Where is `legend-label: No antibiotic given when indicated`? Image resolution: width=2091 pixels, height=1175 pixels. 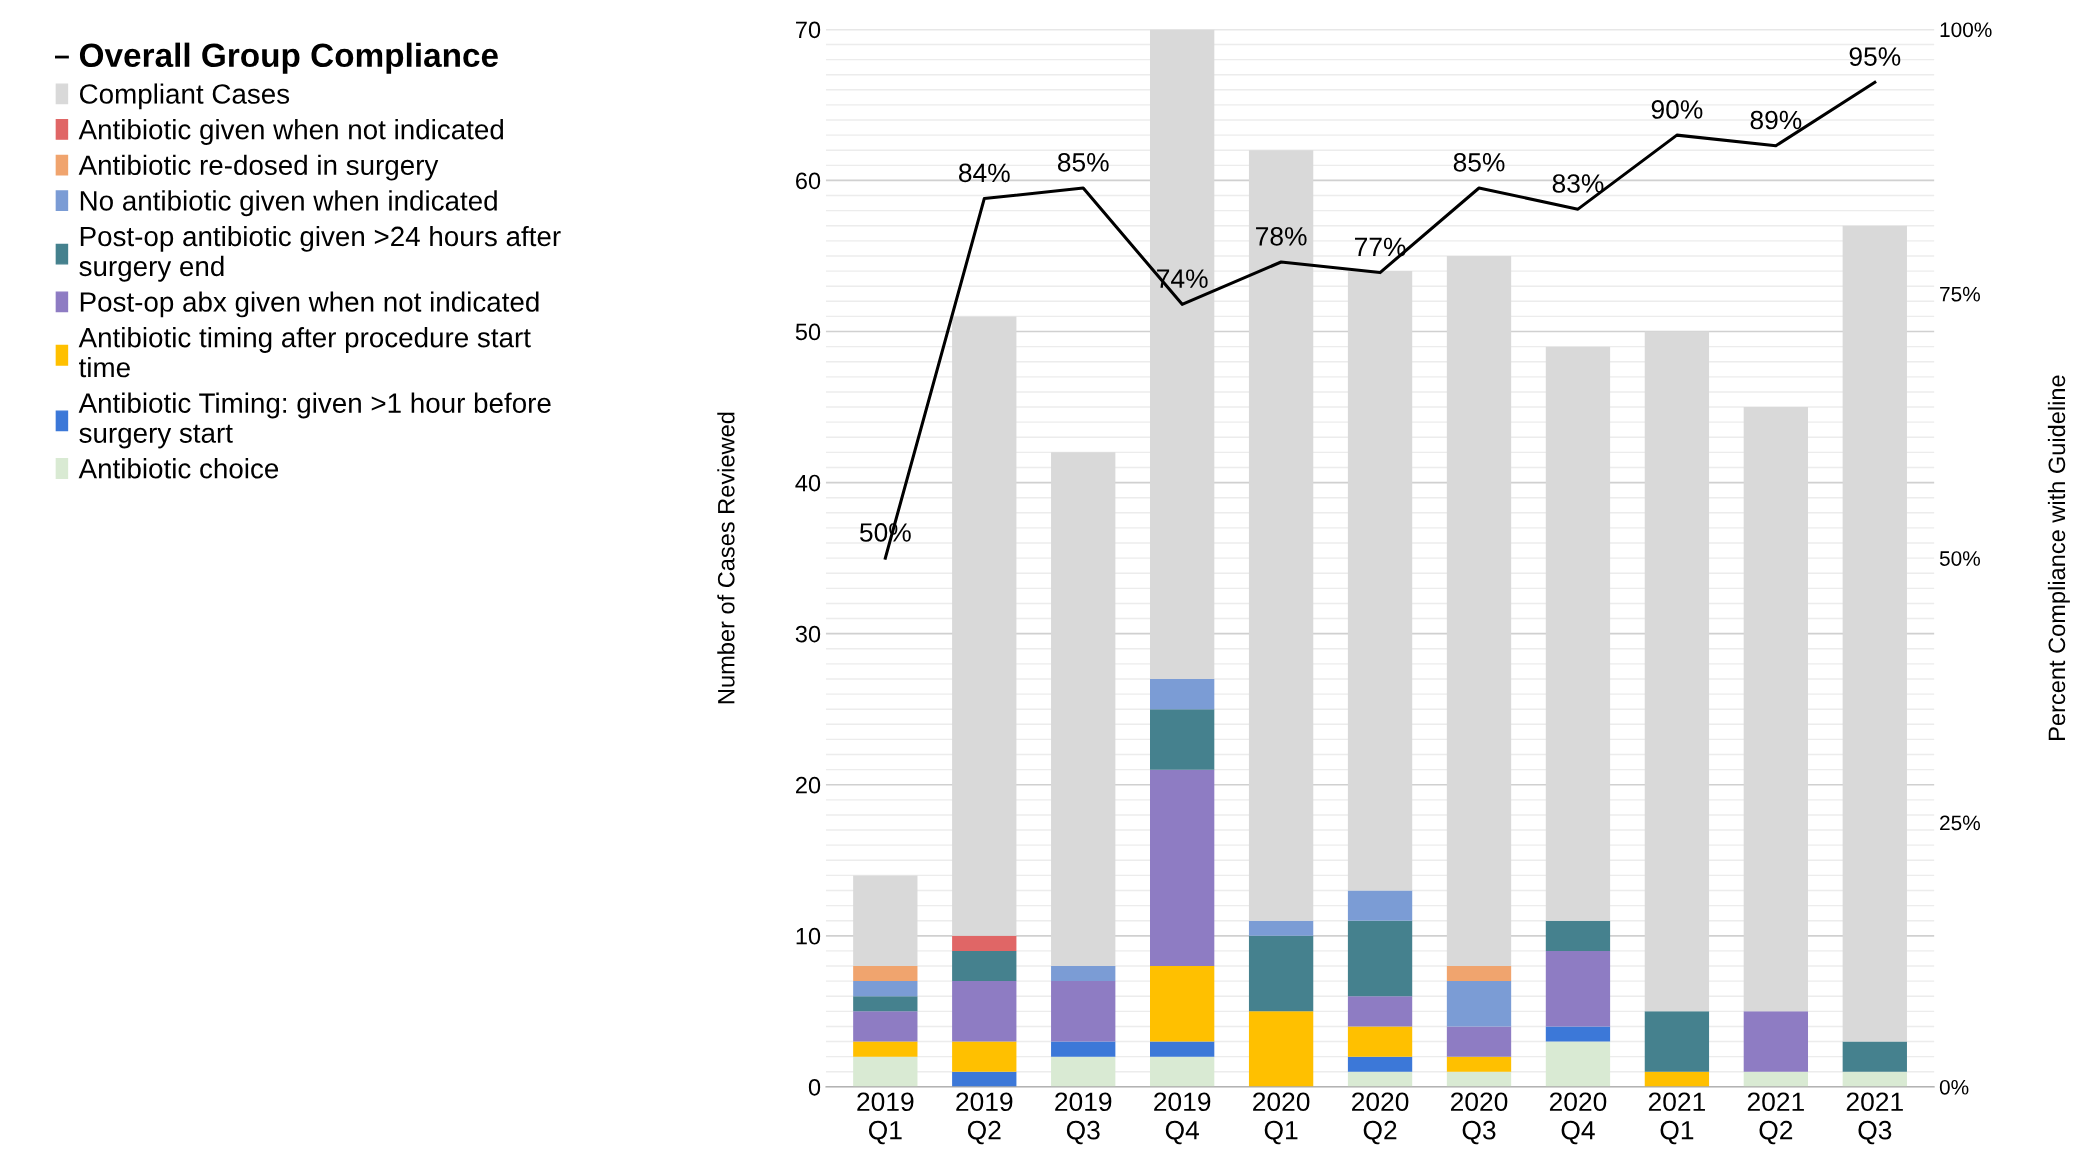
legend-label: No antibiotic given when indicated is located at coordinates (288, 203).